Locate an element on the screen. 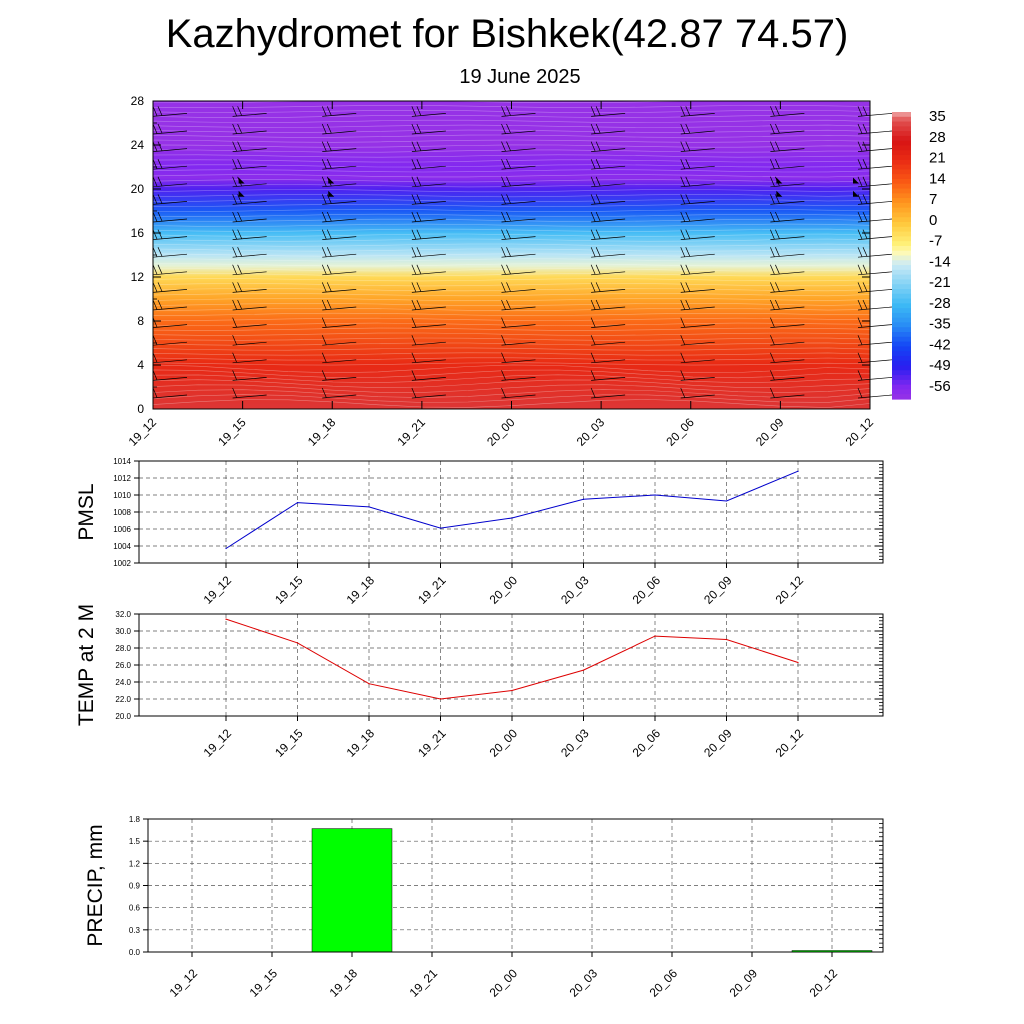 The width and height of the screenshot is (1024, 1024). y-tick-label: 24 is located at coordinates (138, 145).